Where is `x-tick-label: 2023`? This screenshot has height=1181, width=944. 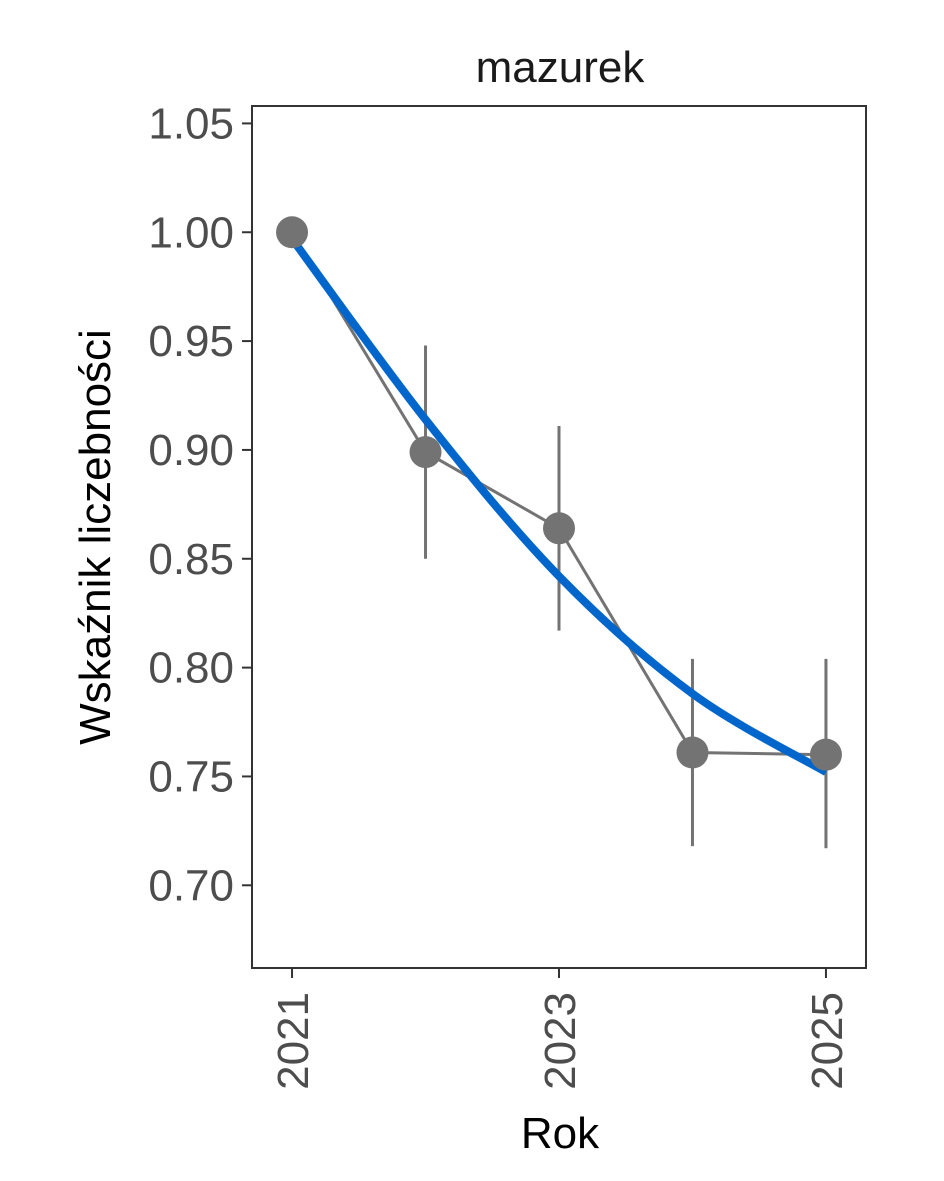
x-tick-label: 2023 is located at coordinates (560, 1041).